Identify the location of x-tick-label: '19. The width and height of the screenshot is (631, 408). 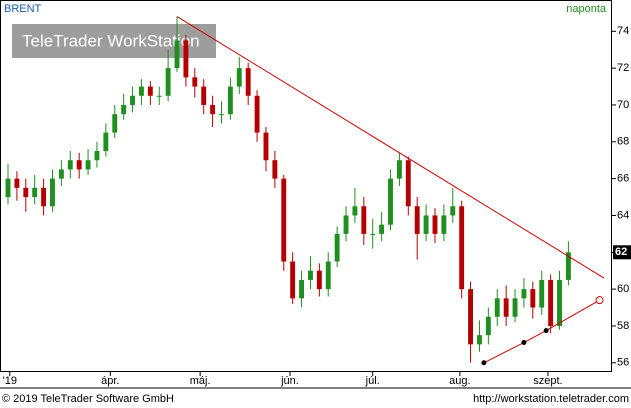
(10, 381).